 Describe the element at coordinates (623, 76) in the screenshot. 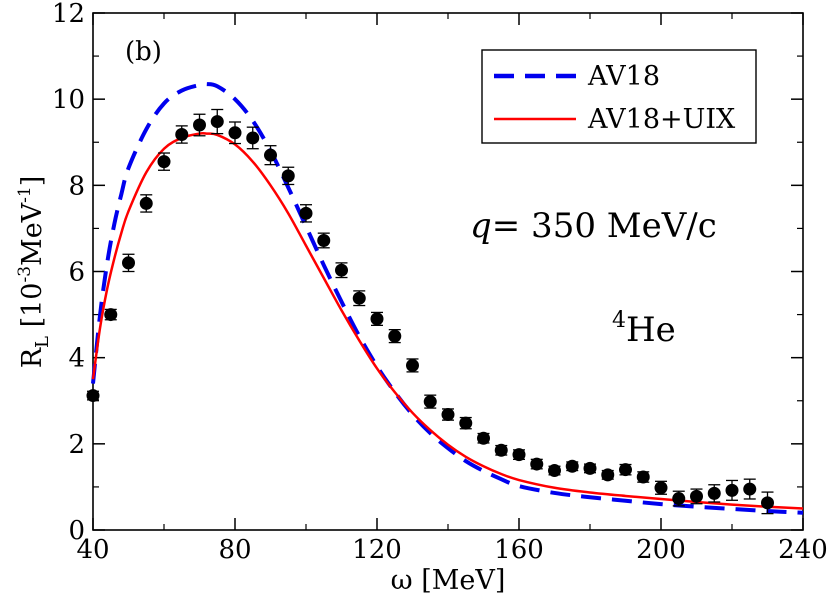

I see `legend-label-av18: AV18` at that location.